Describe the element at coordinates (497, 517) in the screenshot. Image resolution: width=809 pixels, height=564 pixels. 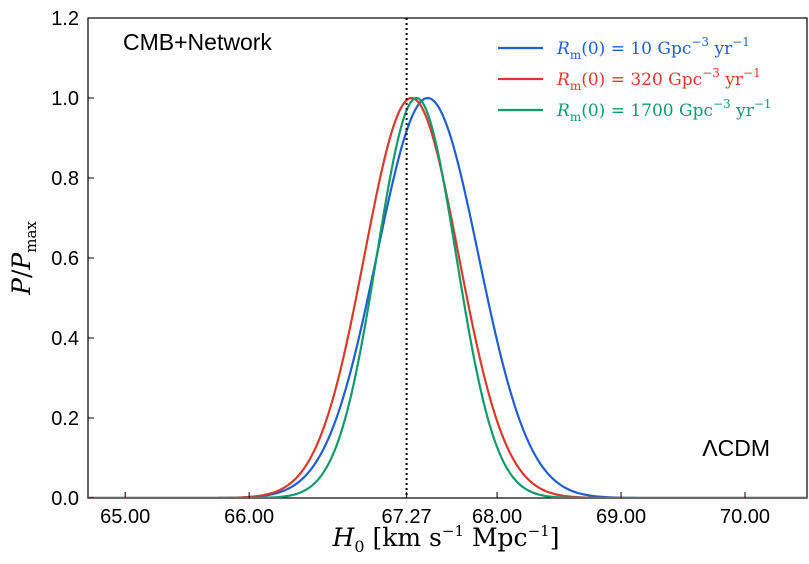
I see `x-tick-label: 68.00` at that location.